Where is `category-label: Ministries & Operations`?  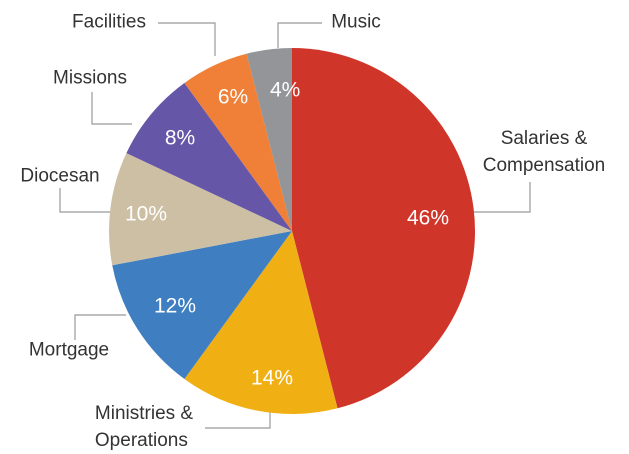
category-label: Ministries & Operations is located at coordinates (144, 427).